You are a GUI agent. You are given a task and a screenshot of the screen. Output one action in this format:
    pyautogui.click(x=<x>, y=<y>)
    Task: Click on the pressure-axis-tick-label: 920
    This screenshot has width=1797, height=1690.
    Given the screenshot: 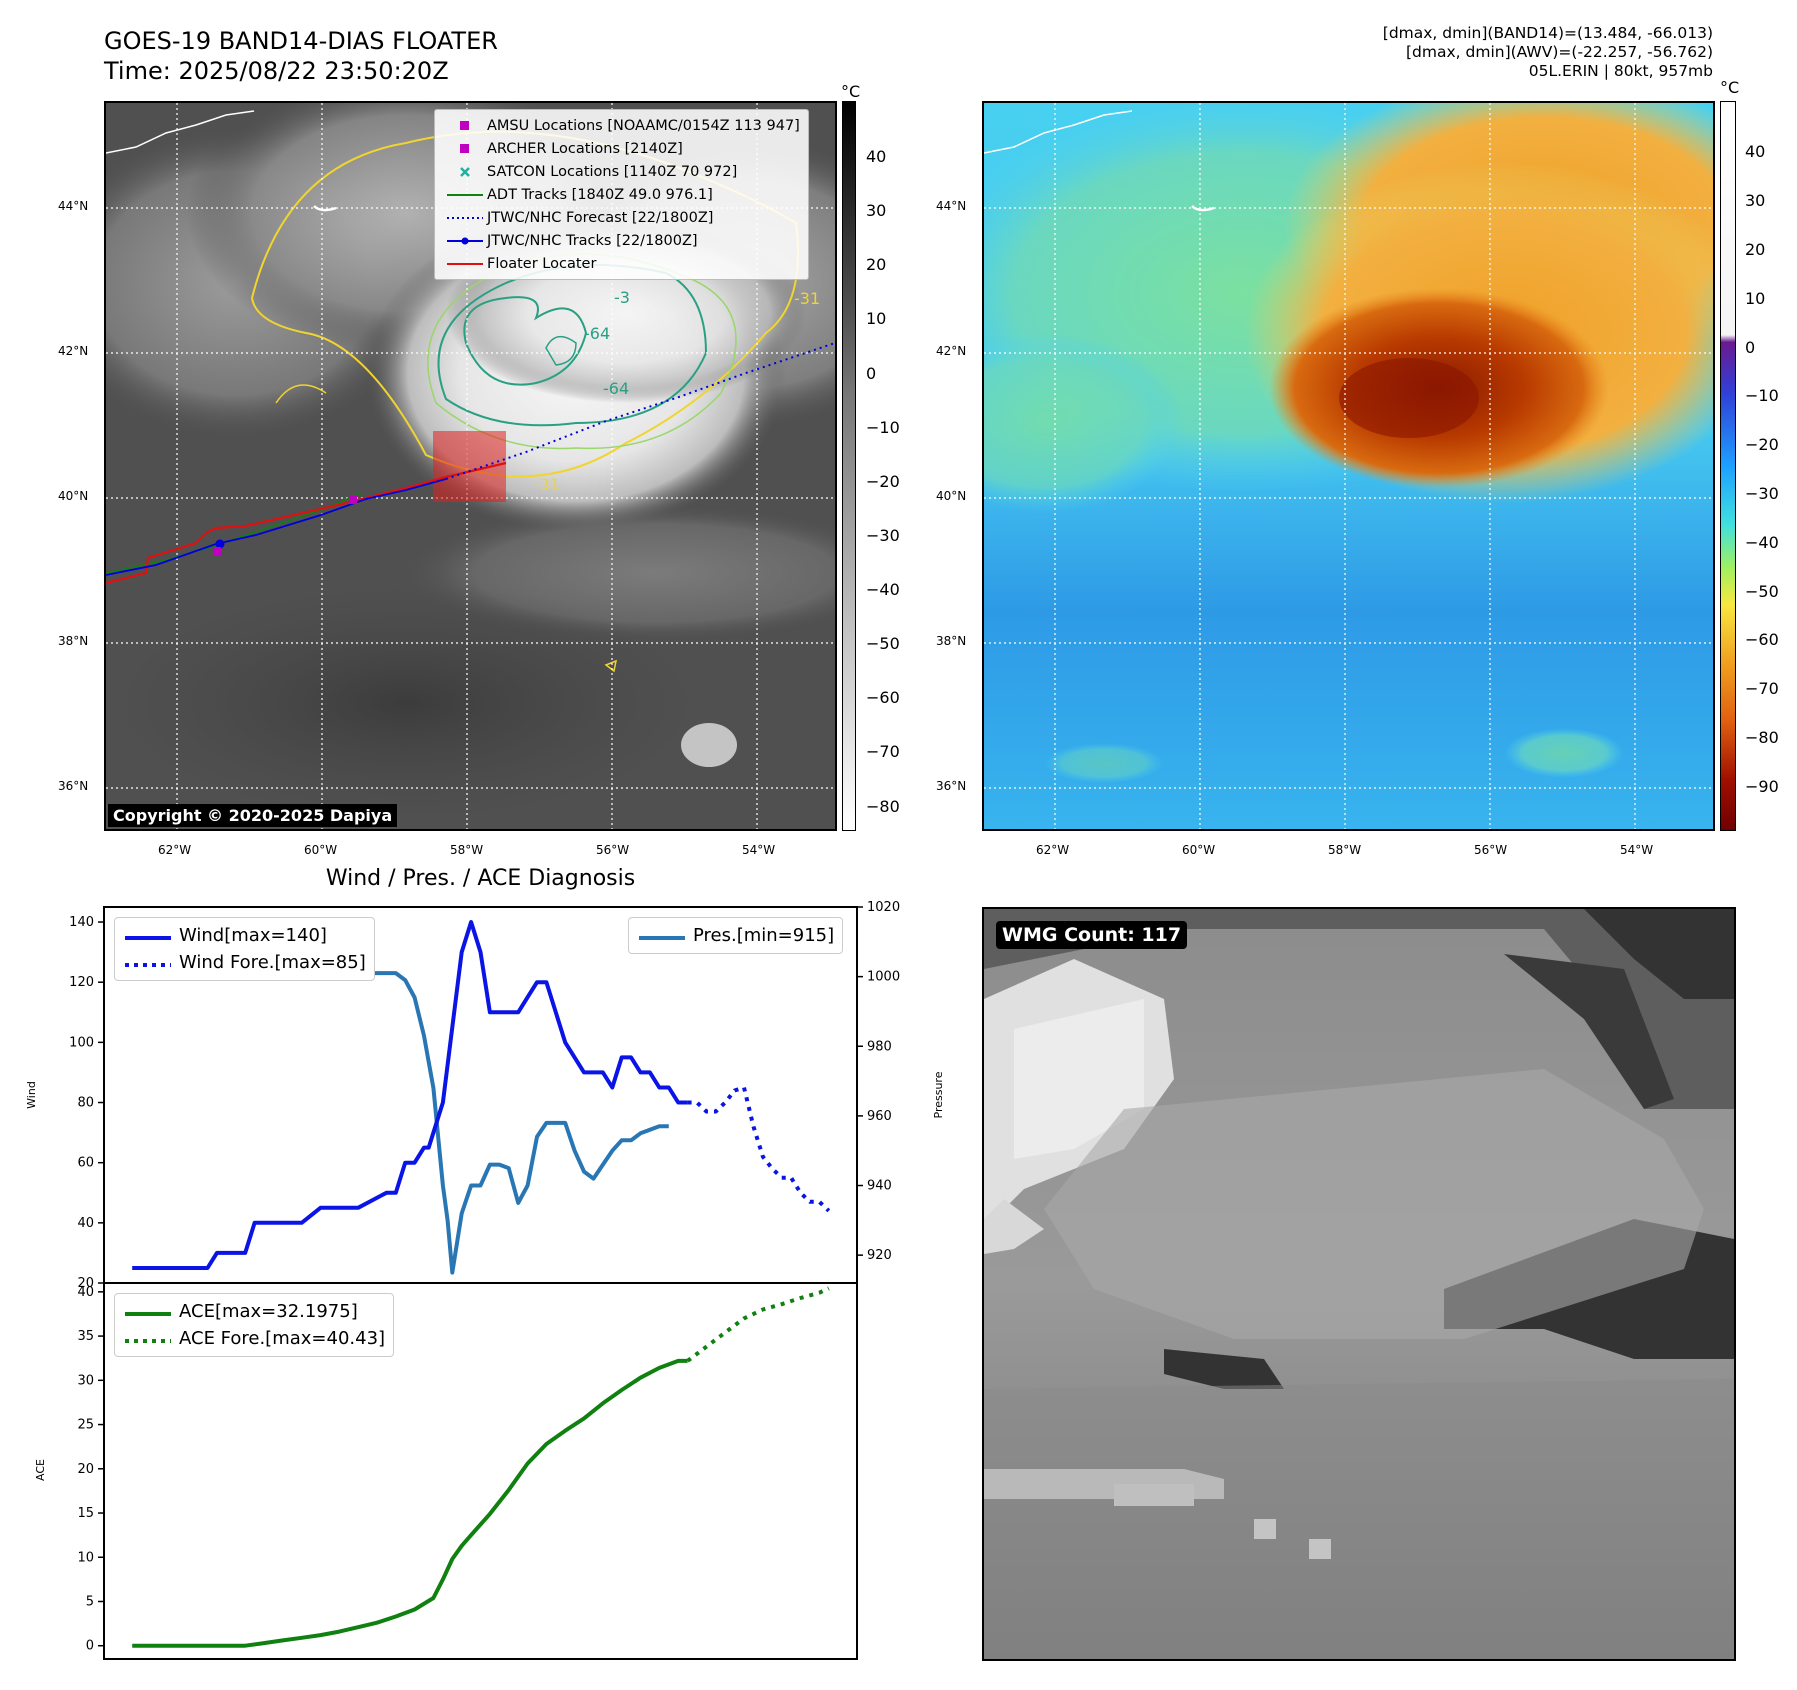 What is the action you would take?
    pyautogui.click(x=879, y=1255)
    